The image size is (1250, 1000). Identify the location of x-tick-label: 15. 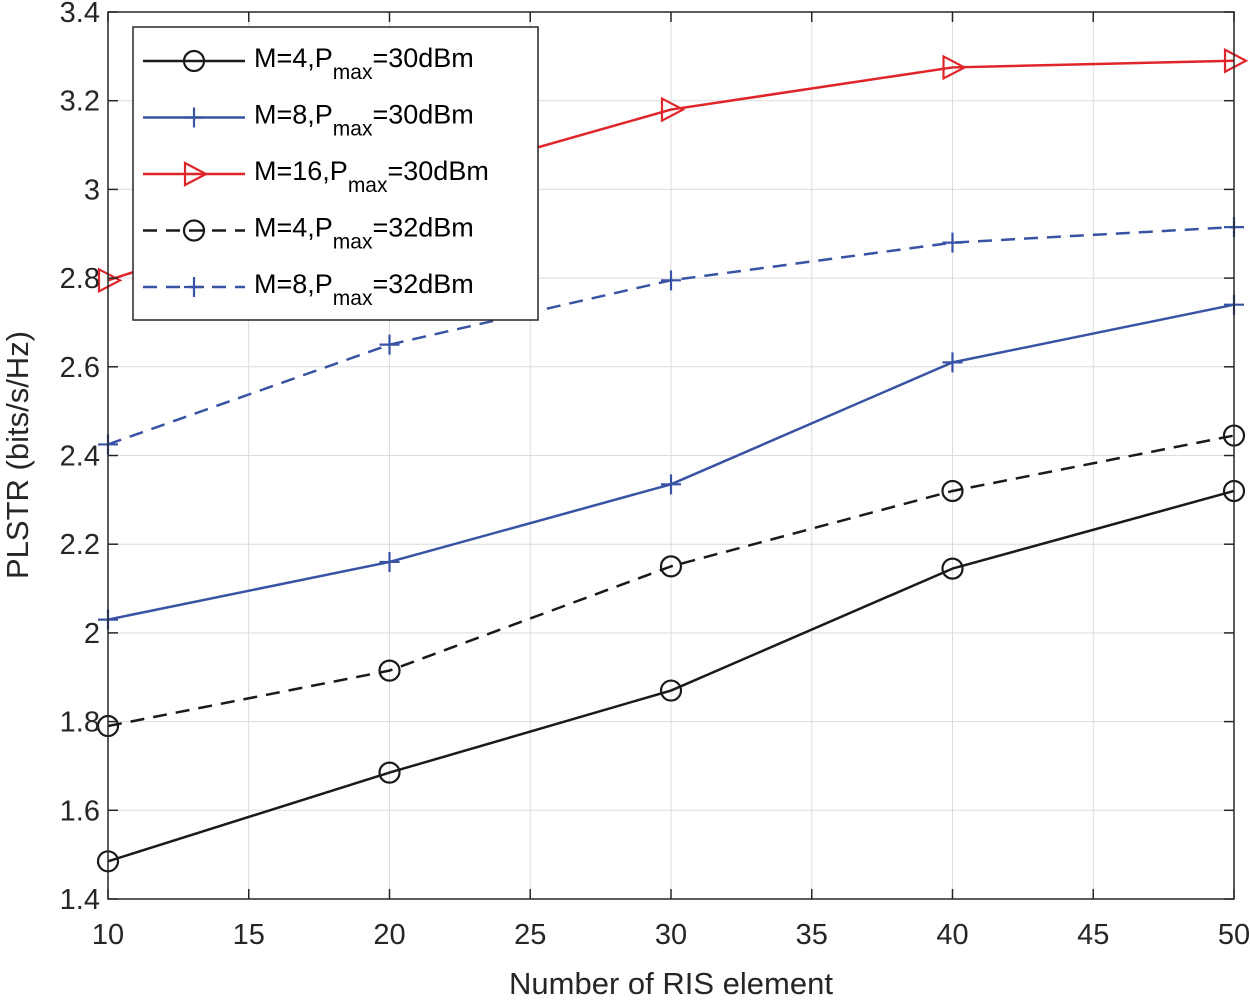
(249, 935).